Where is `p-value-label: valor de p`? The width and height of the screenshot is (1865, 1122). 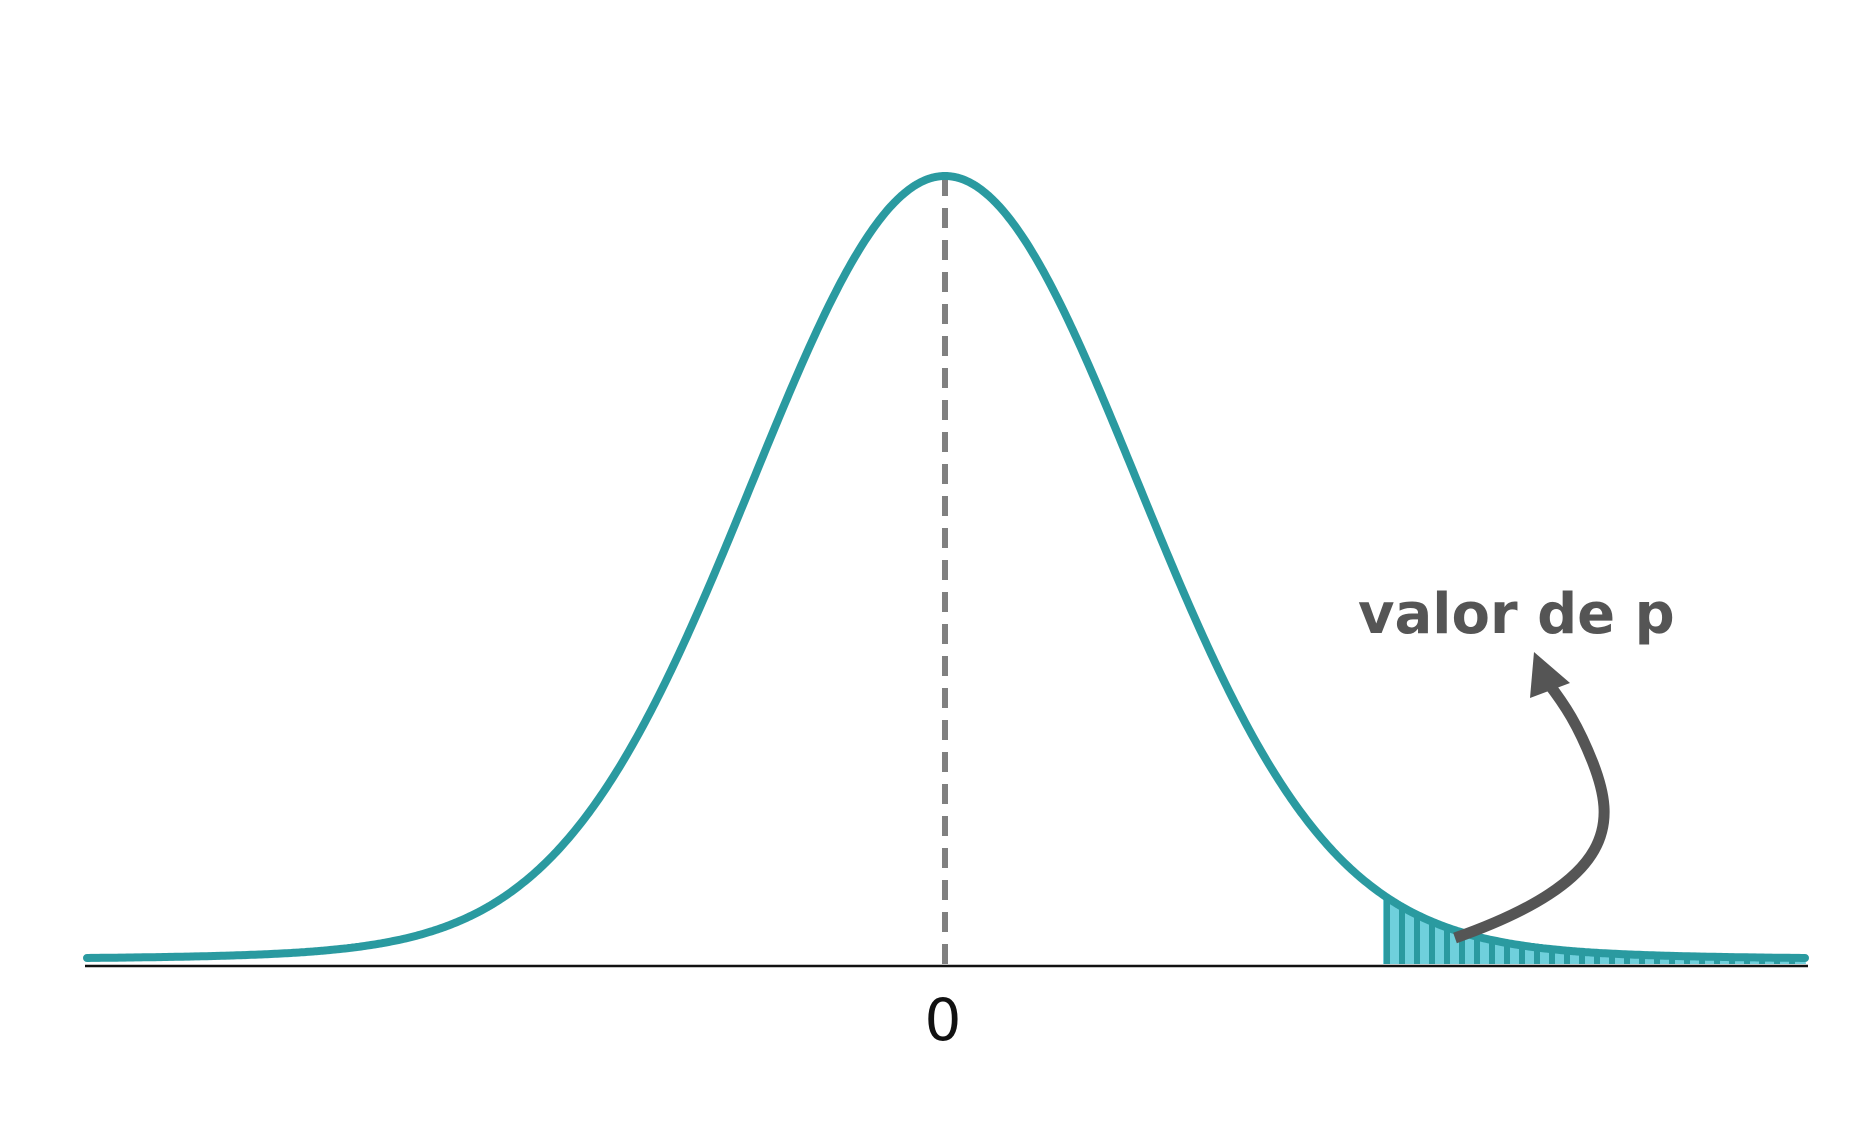
p-value-label: valor de p is located at coordinates (1516, 614).